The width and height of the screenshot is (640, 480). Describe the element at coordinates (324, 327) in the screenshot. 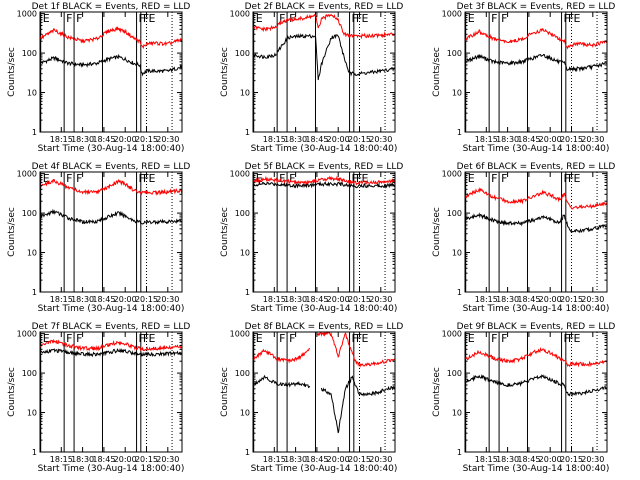

I see `panel-title: Det 8f BLACK = Events, RED = LLD` at that location.